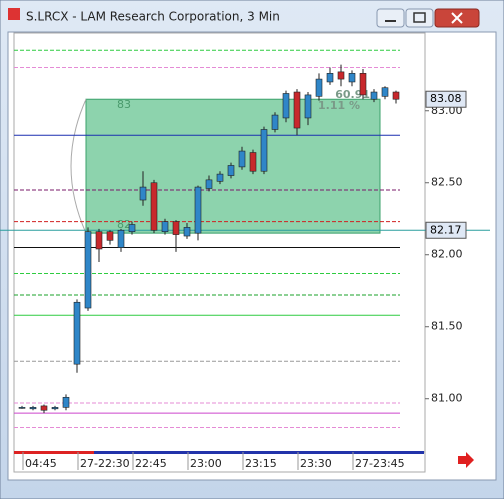  I want to click on x-tick-label: 23:00, so click(206, 463).